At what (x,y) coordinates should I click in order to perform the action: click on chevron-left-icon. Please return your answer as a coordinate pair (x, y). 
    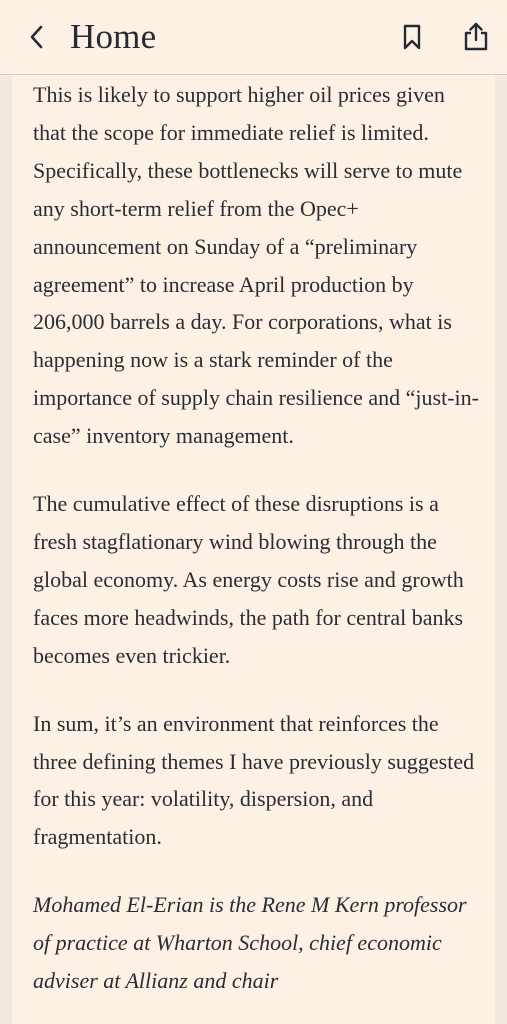
    Looking at the image, I should click on (36, 37).